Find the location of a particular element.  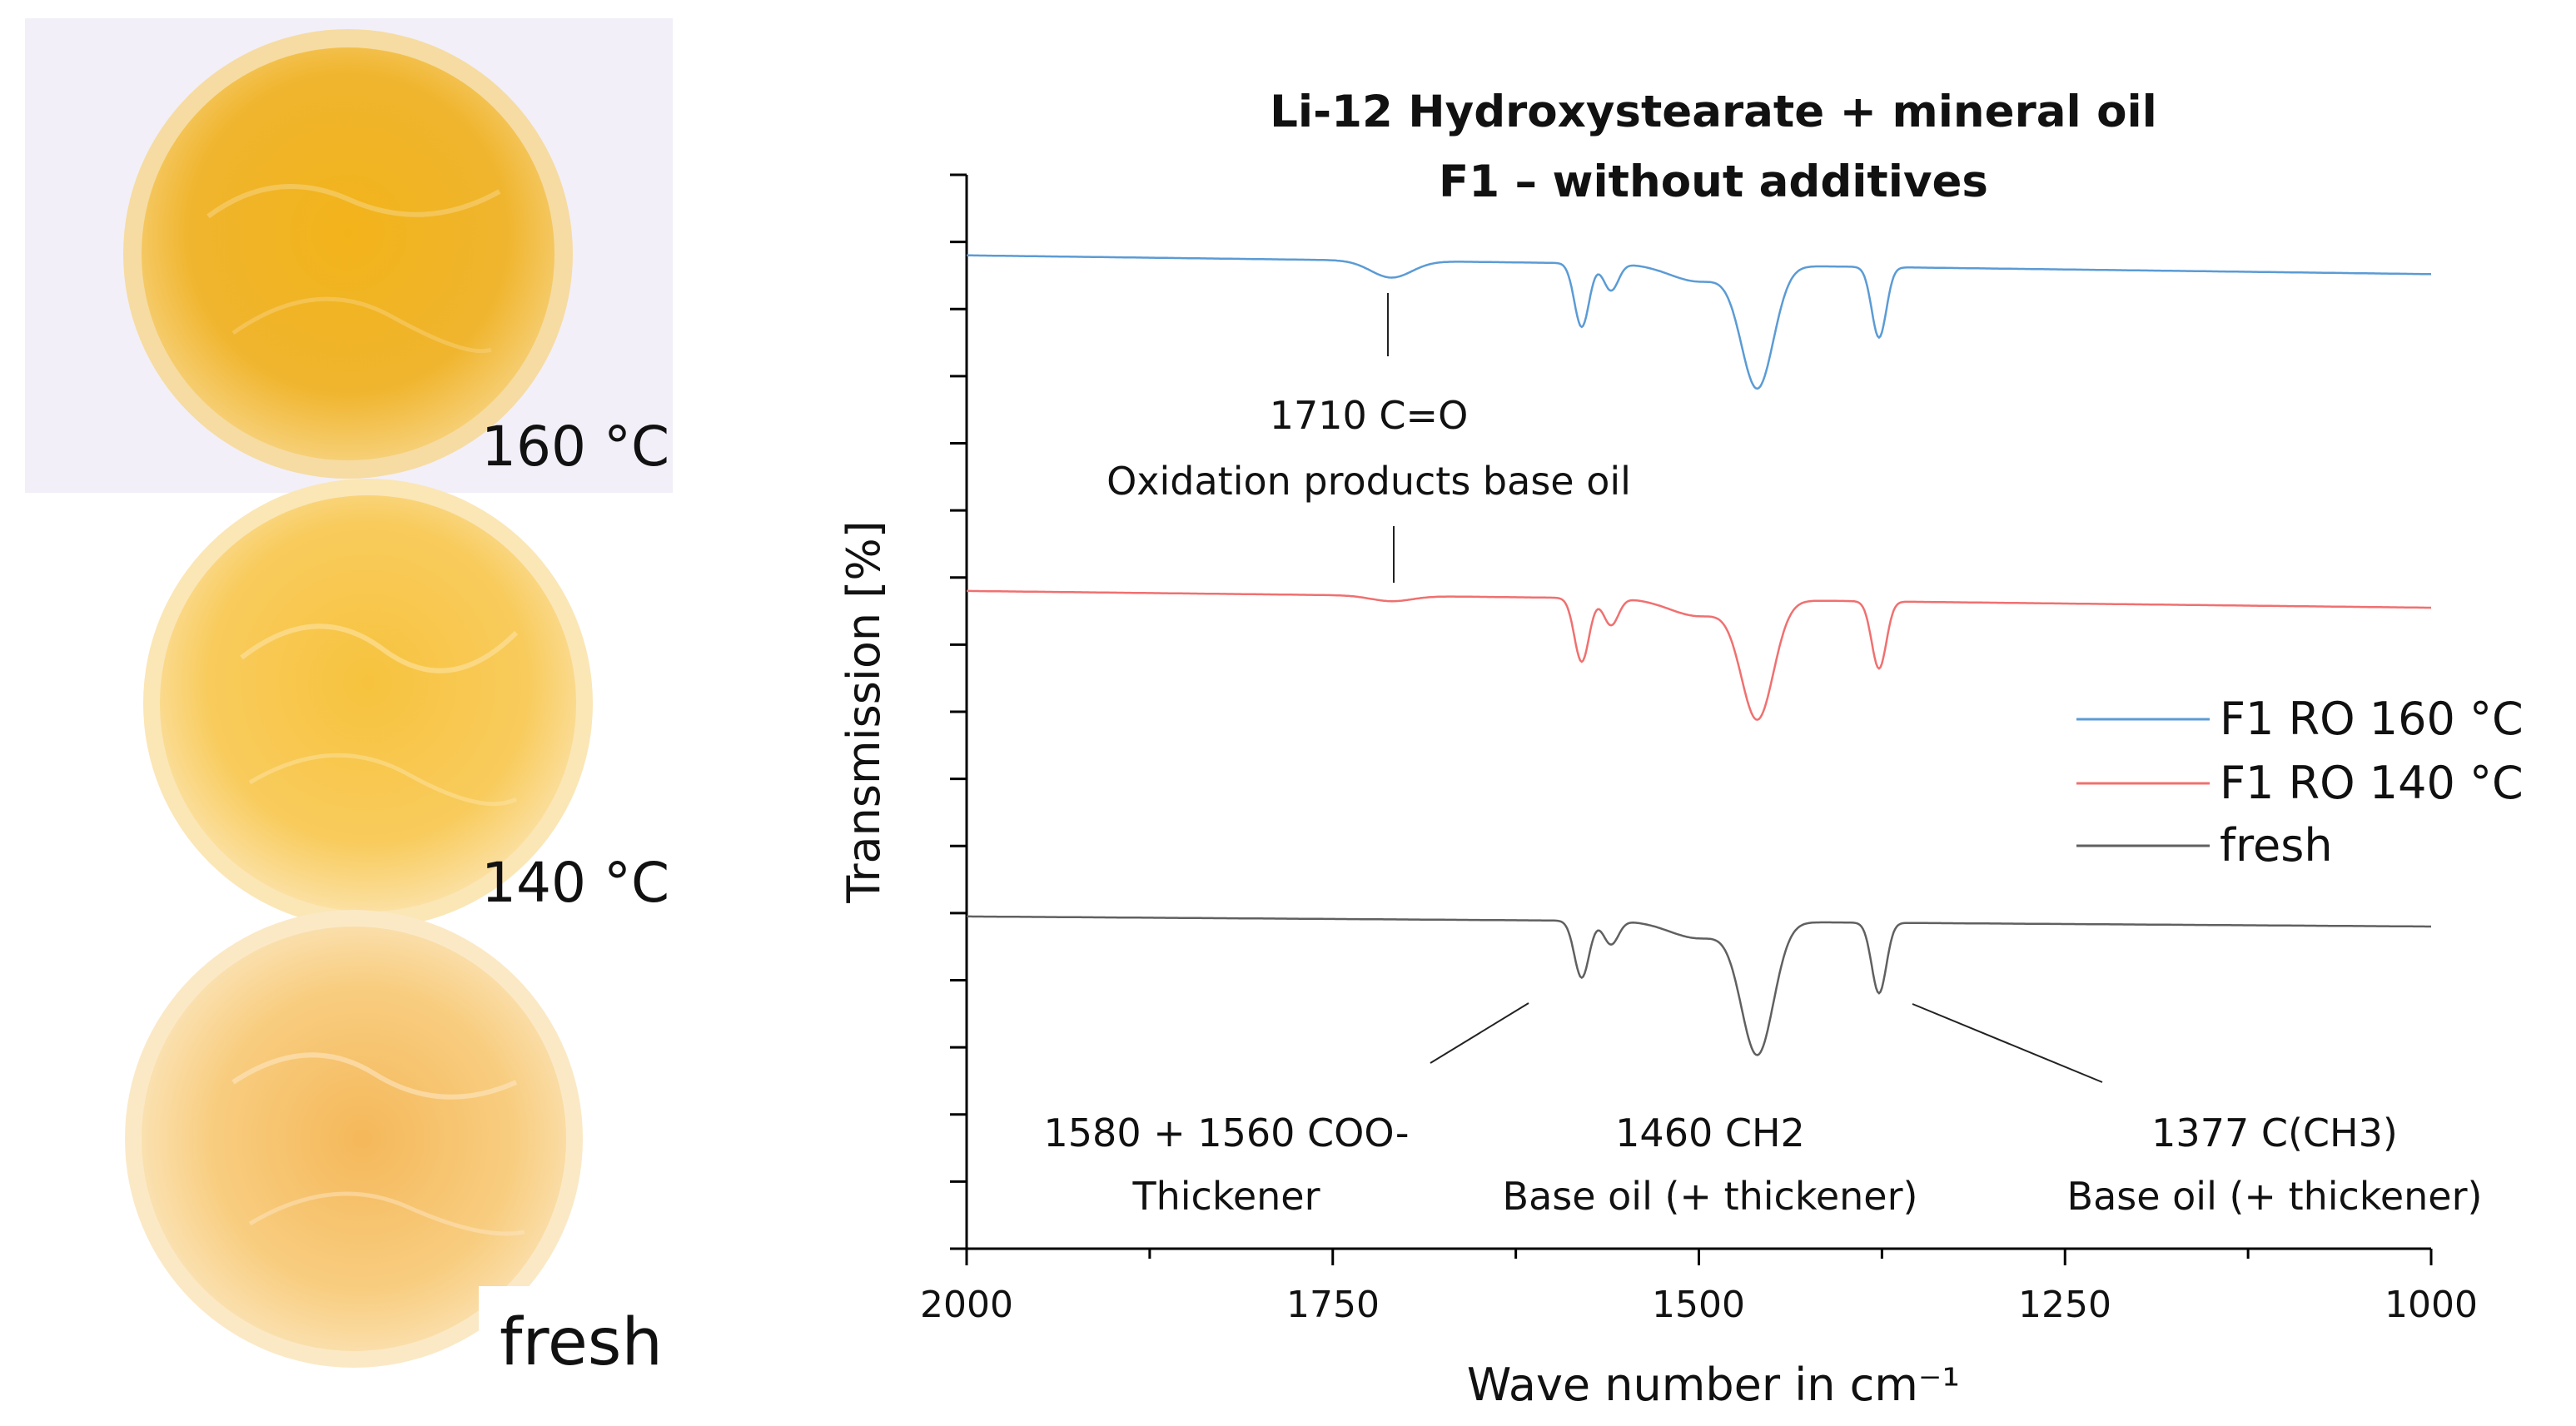

series-line-fresh is located at coordinates (1699, 985).